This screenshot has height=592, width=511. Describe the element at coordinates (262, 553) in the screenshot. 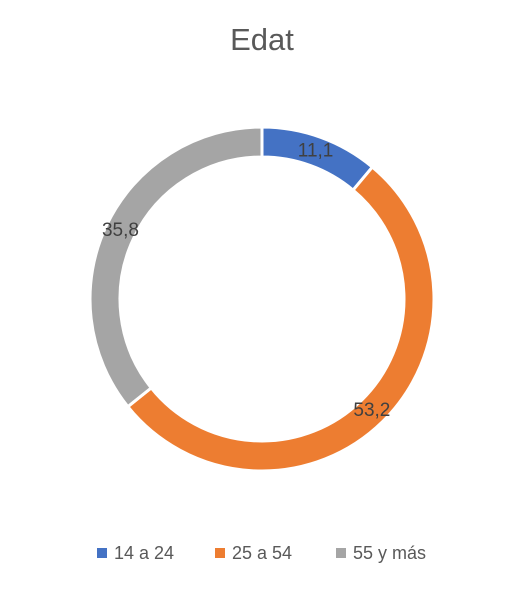

I see `legend-label: 25 a 54` at that location.